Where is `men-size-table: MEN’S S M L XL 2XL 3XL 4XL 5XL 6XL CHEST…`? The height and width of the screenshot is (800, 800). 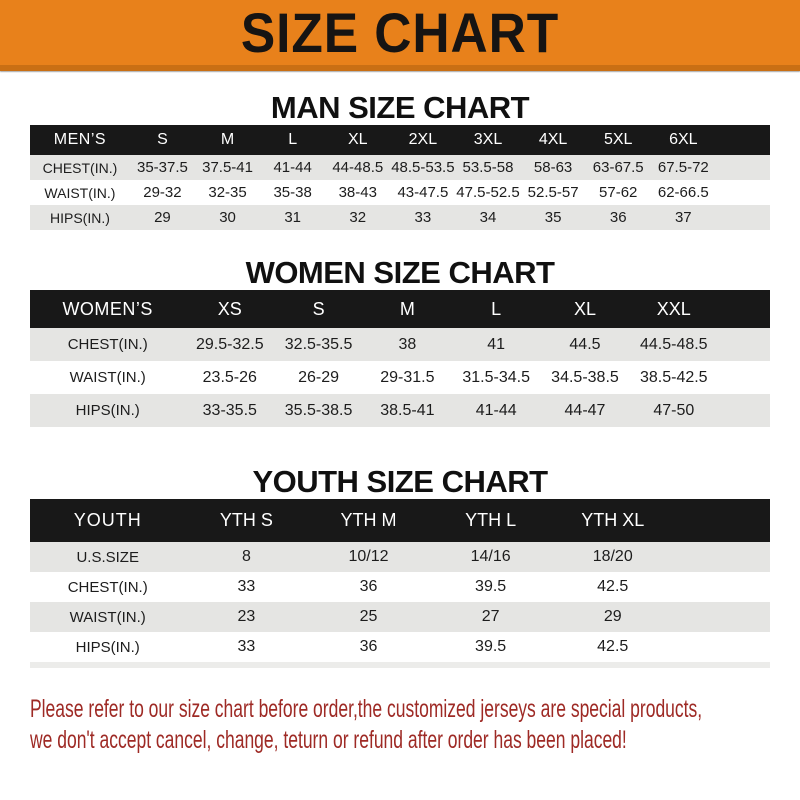
men-size-table: MEN’S S M L XL 2XL 3XL 4XL 5XL 6XL CHEST… is located at coordinates (400, 177).